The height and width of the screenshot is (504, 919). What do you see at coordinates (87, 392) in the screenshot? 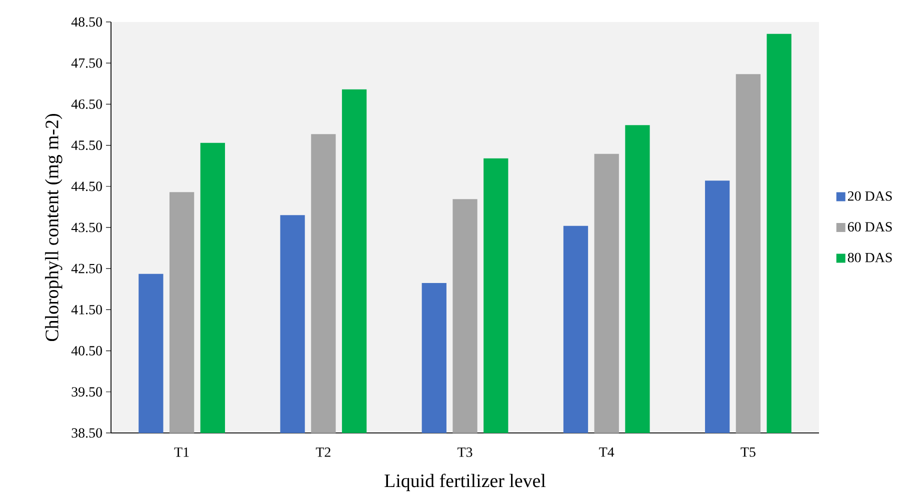
I see `y-tick-label: 39.50` at bounding box center [87, 392].